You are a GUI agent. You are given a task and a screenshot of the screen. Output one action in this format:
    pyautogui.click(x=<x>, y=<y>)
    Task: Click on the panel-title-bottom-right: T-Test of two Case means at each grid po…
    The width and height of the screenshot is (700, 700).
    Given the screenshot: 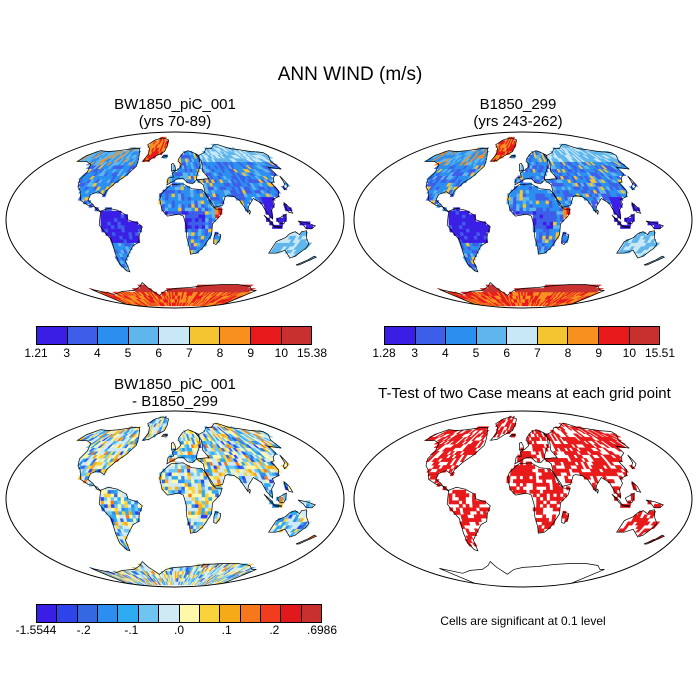 What is the action you would take?
    pyautogui.click(x=524, y=393)
    